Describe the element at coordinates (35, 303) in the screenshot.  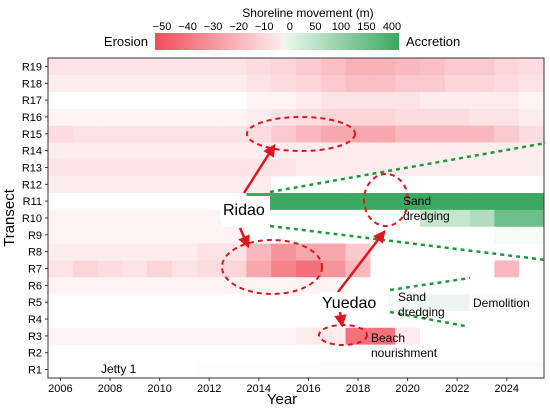
I see `y-tick-label-r5: R5` at that location.